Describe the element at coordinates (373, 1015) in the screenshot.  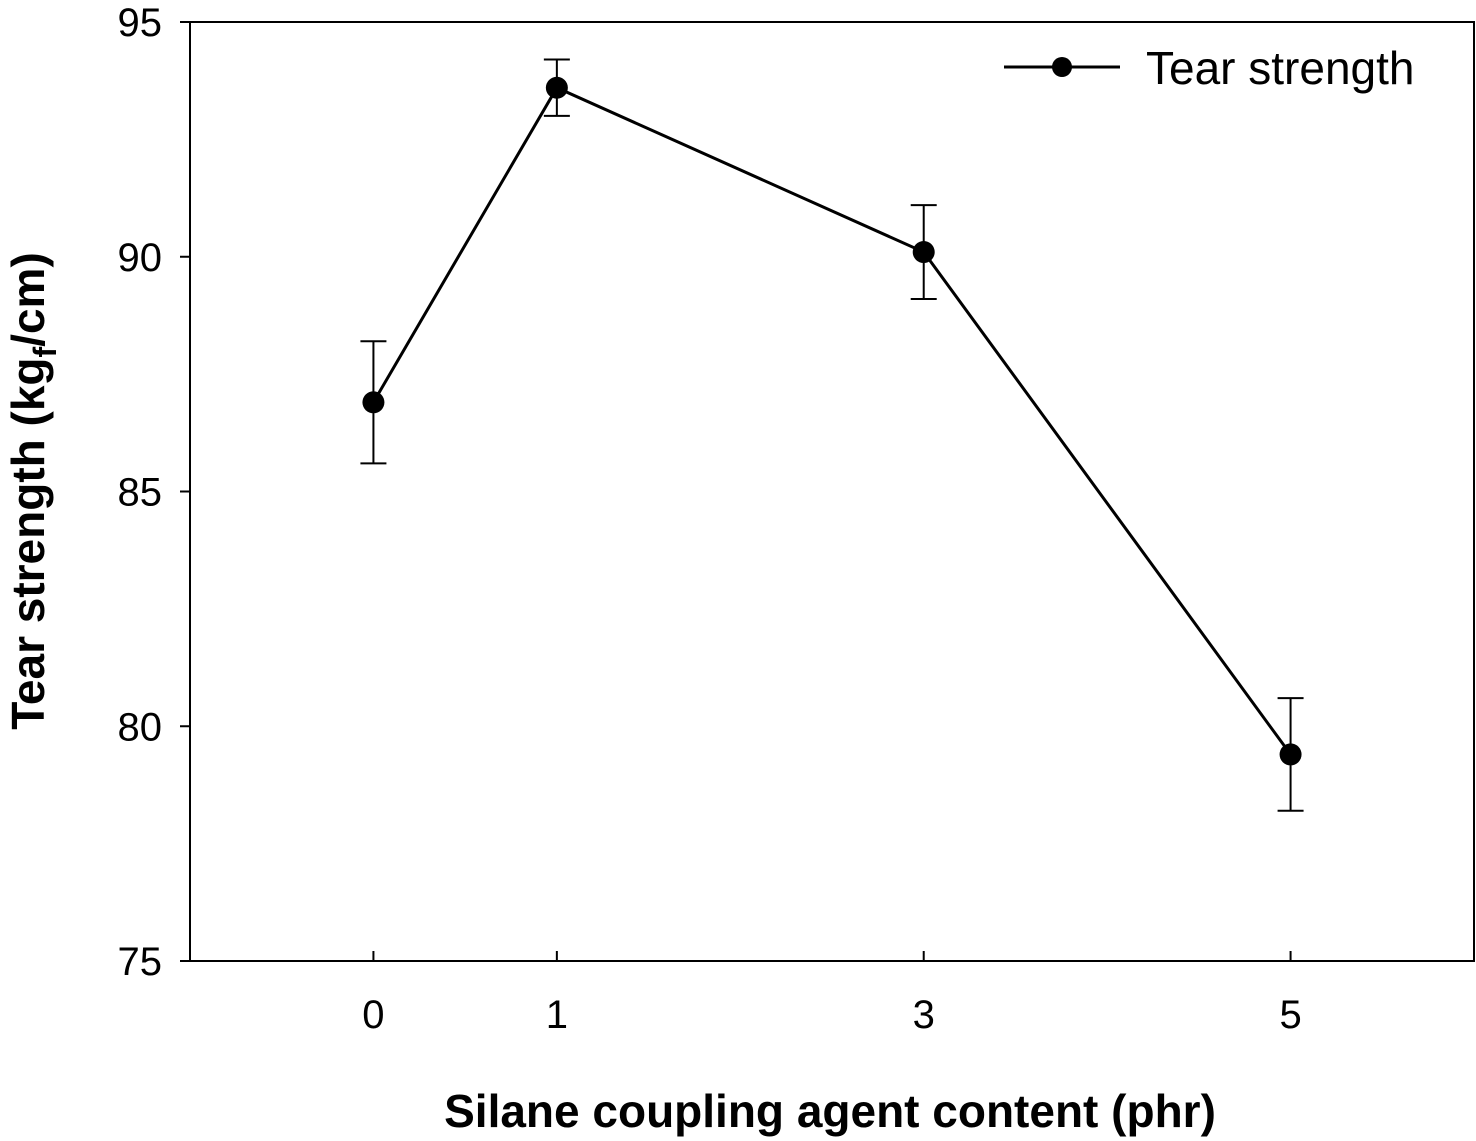
I see `x-tick-label: 0` at that location.